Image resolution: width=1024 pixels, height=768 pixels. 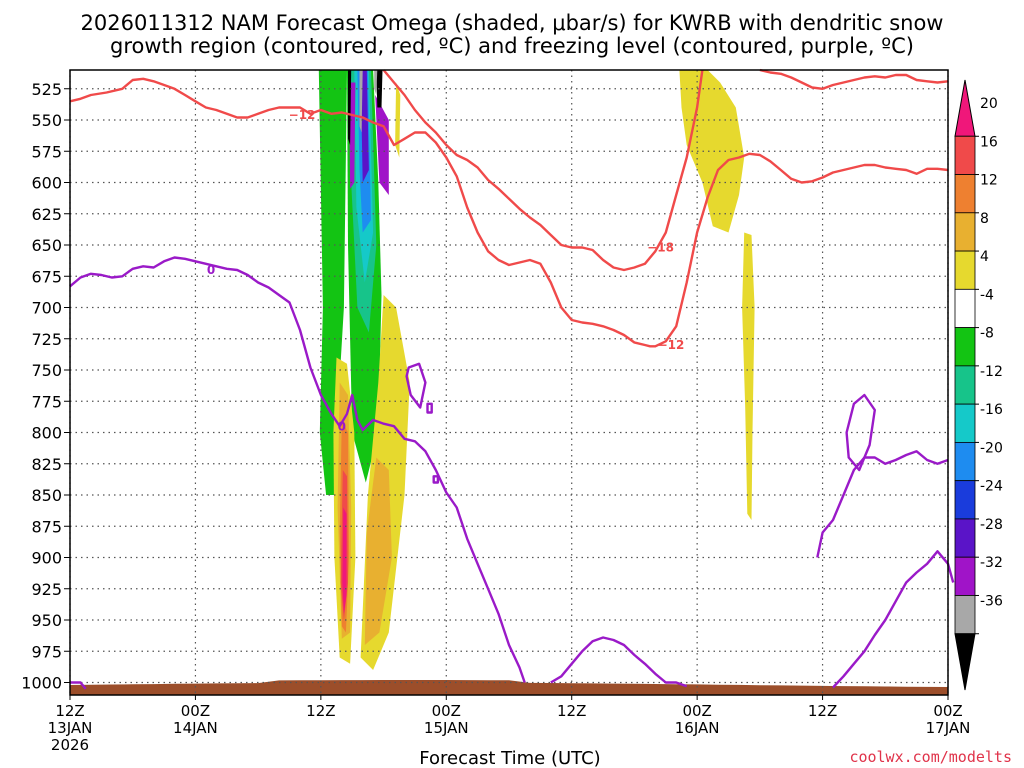 I want to click on x-tick-label-84-2: 17JAN, so click(x=948, y=728).